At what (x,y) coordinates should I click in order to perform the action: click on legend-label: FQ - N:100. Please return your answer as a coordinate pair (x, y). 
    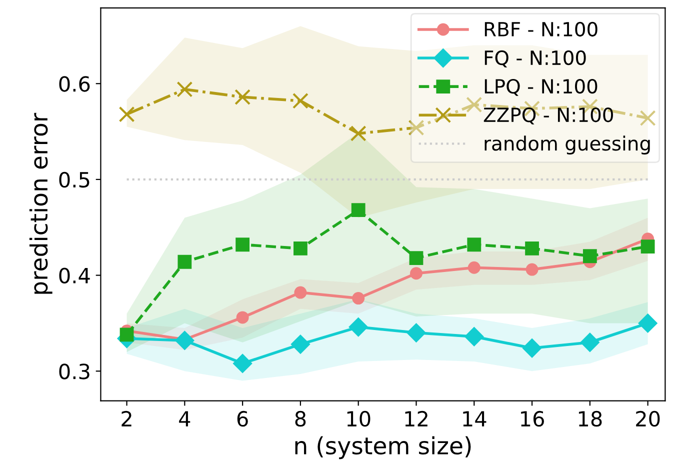
    Looking at the image, I should click on (535, 59).